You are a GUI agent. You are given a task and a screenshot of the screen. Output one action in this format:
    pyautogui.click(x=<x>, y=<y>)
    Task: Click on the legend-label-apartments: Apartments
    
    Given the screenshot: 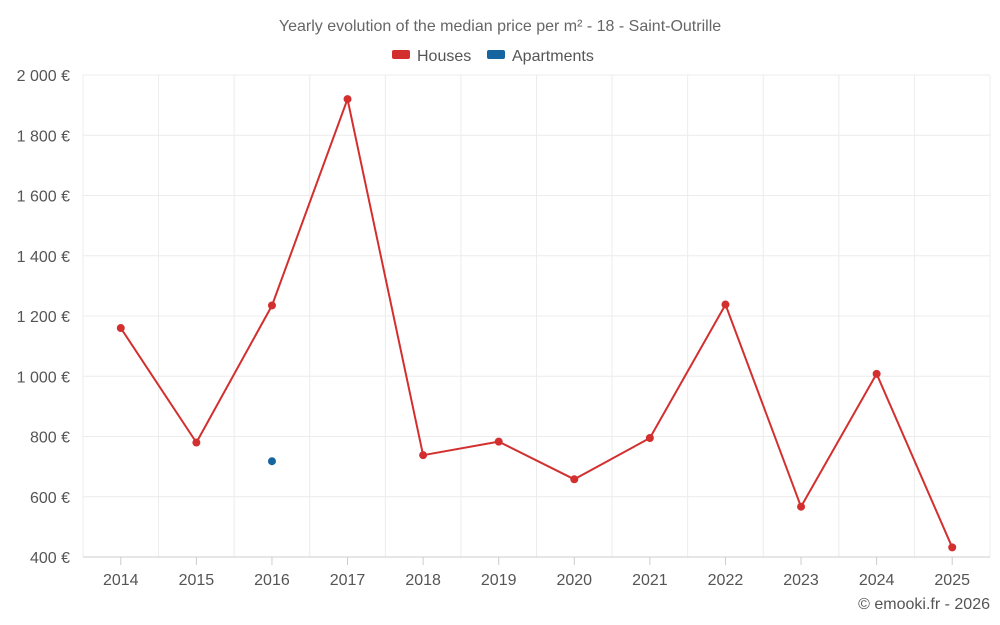 What is the action you would take?
    pyautogui.click(x=553, y=56)
    